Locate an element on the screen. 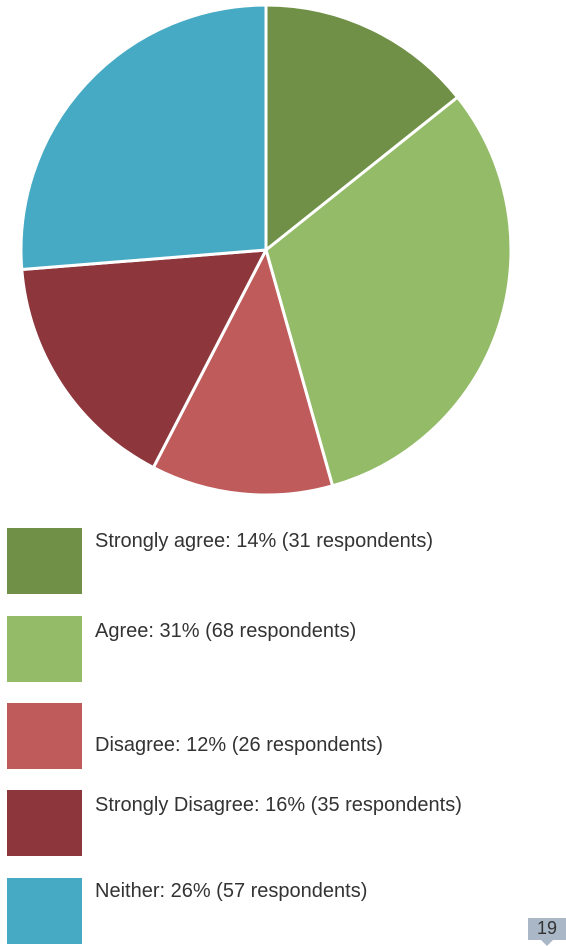 Image resolution: width=566 pixels, height=946 pixels. pie-slice-neither is located at coordinates (143, 137).